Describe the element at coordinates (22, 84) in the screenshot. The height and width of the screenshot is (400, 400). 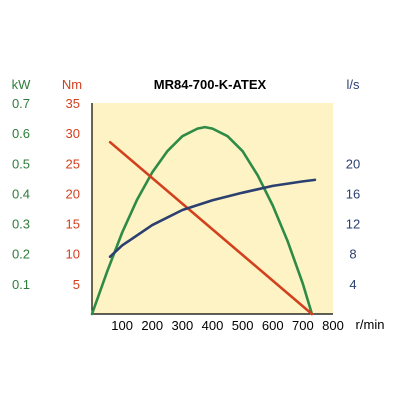
I see `kw-axis-label: kW` at that location.